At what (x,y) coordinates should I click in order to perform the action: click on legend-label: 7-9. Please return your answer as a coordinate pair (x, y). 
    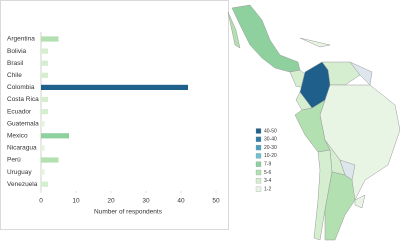
    Looking at the image, I should click on (267, 165).